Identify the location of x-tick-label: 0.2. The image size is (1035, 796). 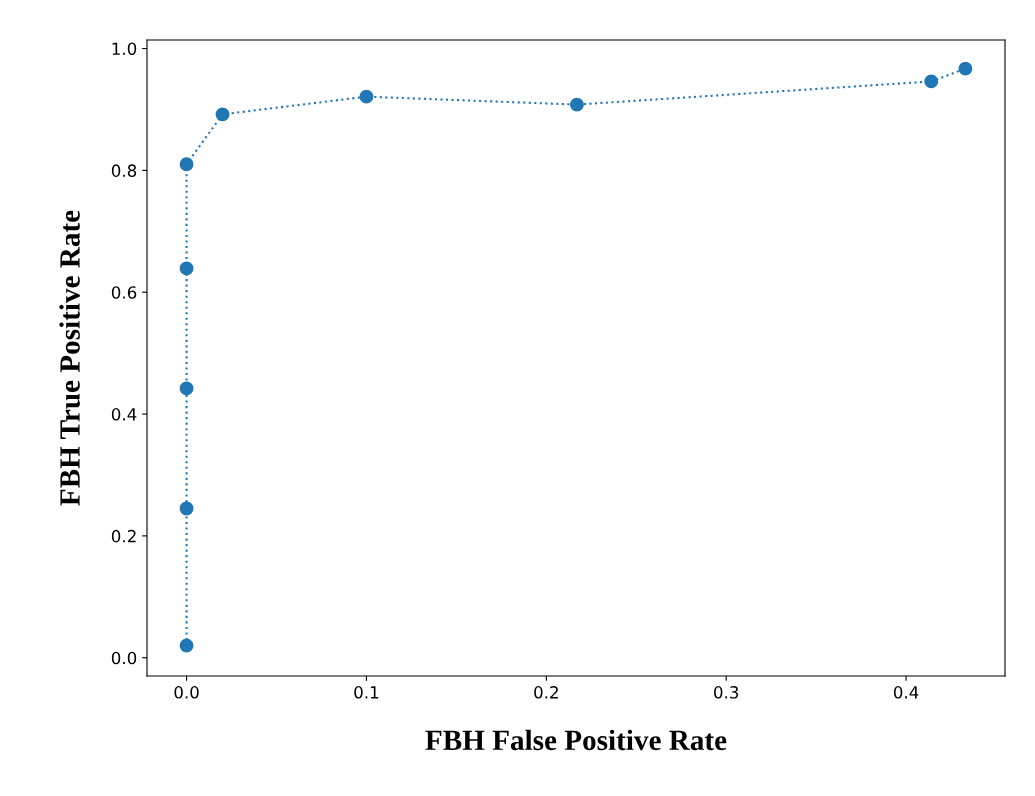
(546, 692).